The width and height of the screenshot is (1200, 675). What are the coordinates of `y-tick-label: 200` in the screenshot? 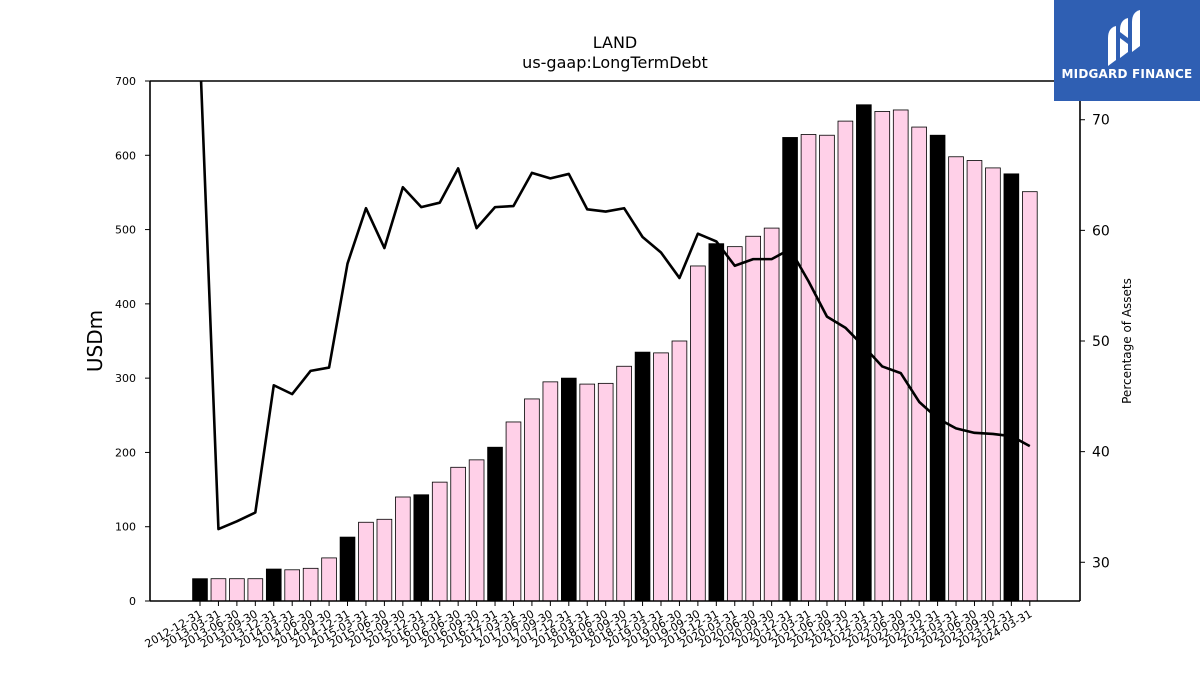 It's located at (125, 452).